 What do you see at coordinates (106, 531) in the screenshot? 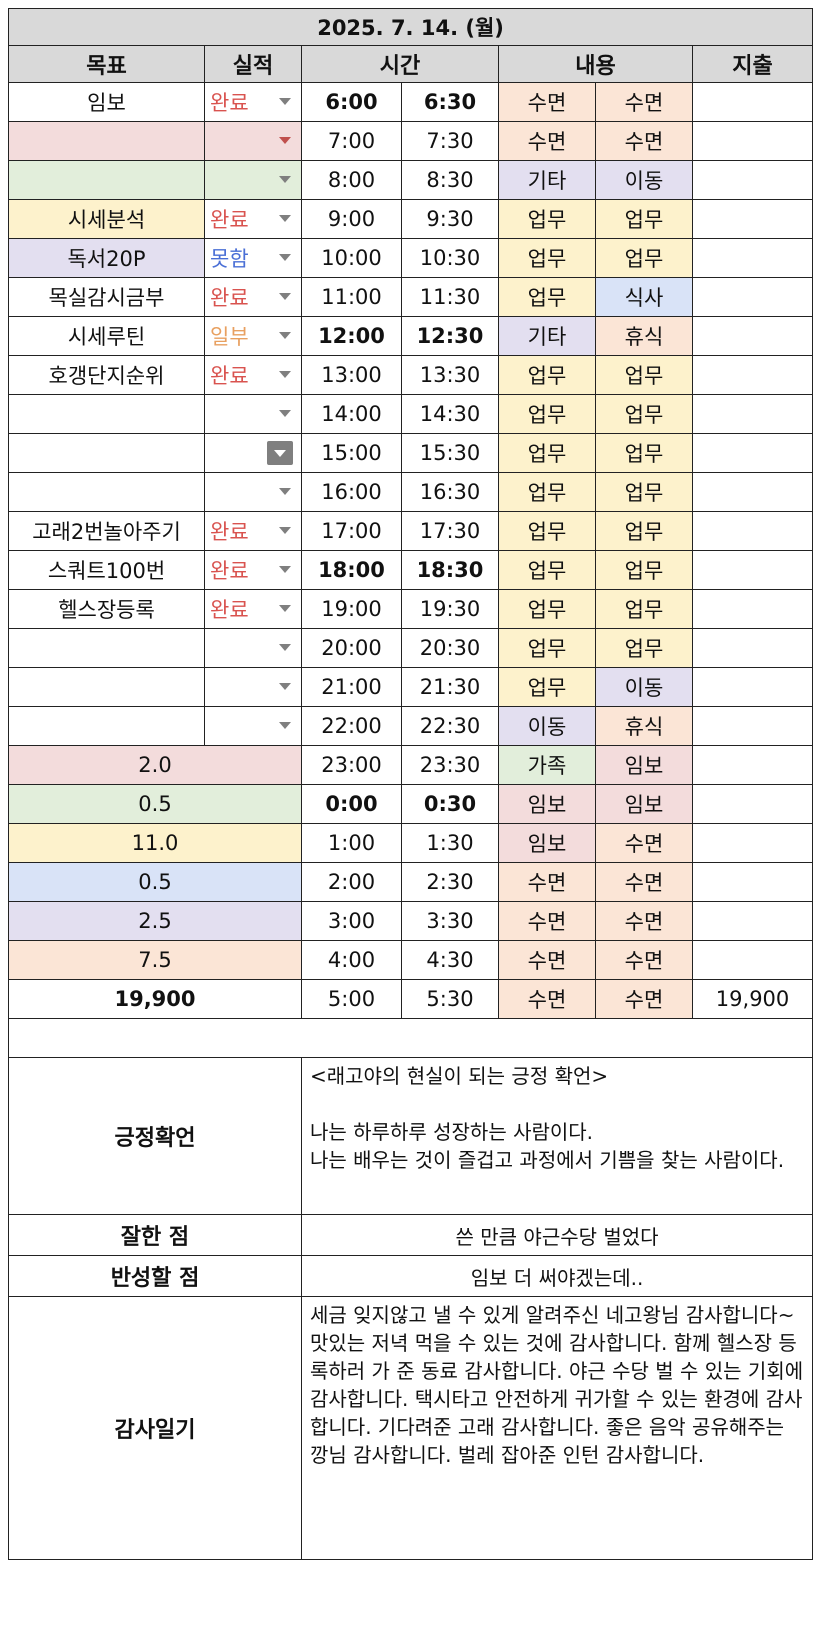
I see `goal-cell: 고래2번놀아주기` at bounding box center [106, 531].